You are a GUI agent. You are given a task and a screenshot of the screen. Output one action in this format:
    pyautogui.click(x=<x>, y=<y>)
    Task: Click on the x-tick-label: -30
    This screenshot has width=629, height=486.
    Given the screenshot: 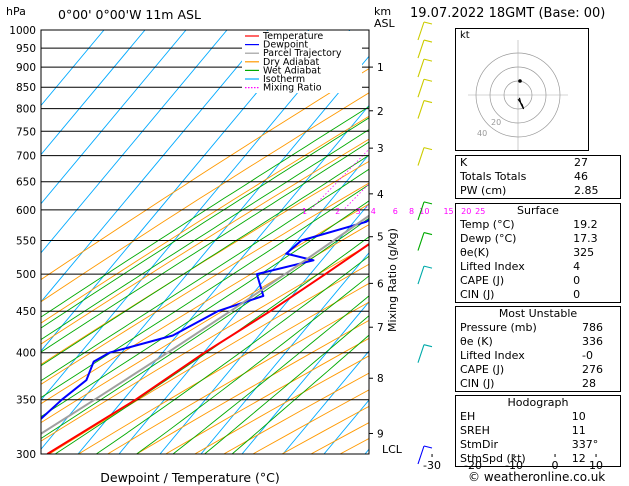 What is the action you would take?
    pyautogui.click(x=432, y=465)
    